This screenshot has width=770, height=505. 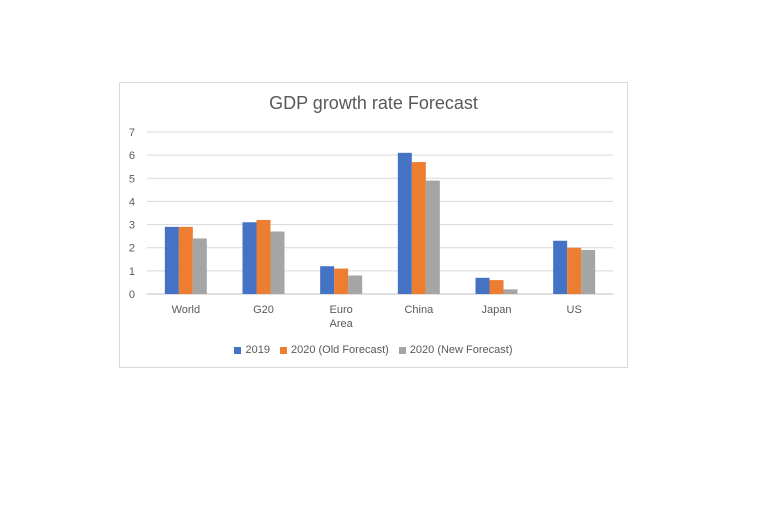 I want to click on x-tick-label: China, so click(x=419, y=310).